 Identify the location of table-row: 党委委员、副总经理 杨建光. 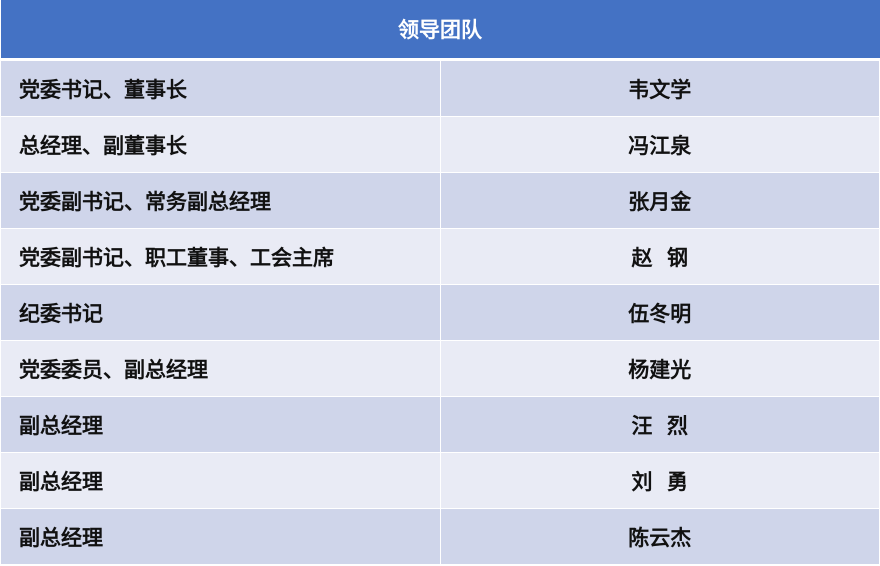
(440, 368).